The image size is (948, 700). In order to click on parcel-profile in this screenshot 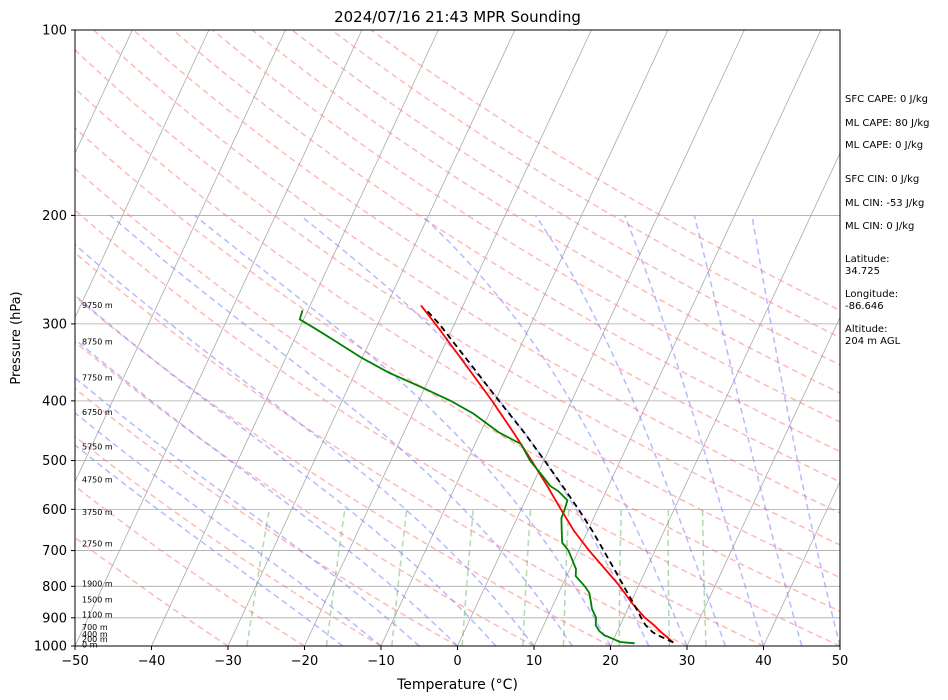, I will do `click(549, 476)`.